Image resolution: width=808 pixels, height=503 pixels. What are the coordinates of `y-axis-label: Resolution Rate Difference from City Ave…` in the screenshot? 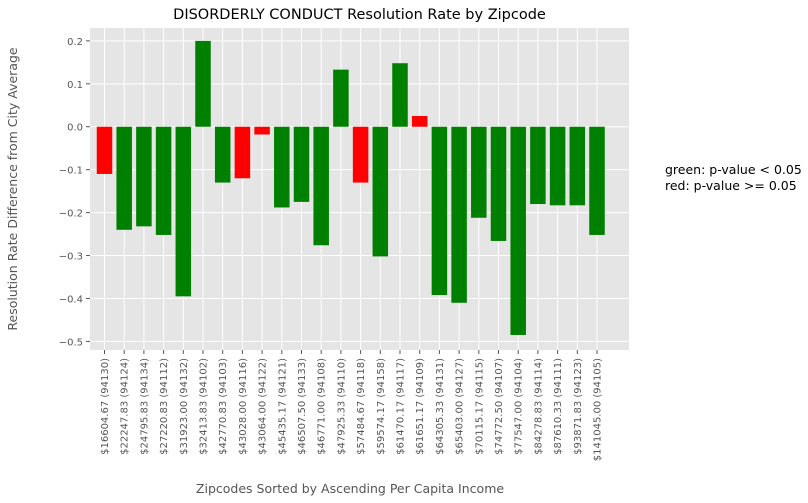 It's located at (12, 189).